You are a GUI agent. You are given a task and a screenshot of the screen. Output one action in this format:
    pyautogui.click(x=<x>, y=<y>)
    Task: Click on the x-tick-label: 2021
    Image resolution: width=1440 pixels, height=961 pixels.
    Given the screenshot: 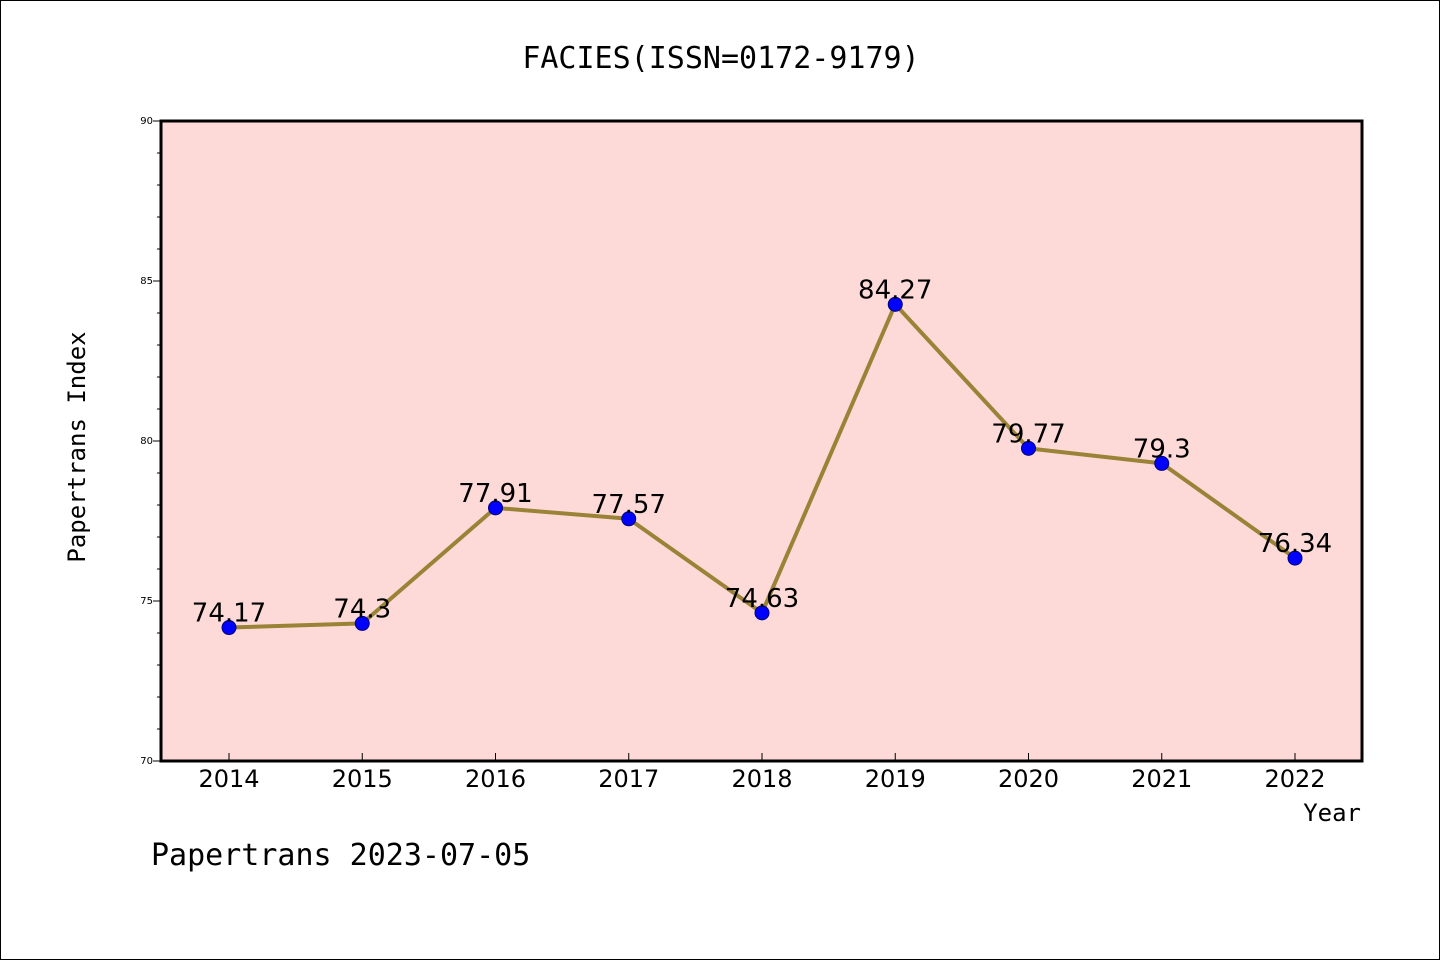 What is the action you would take?
    pyautogui.click(x=1161, y=779)
    